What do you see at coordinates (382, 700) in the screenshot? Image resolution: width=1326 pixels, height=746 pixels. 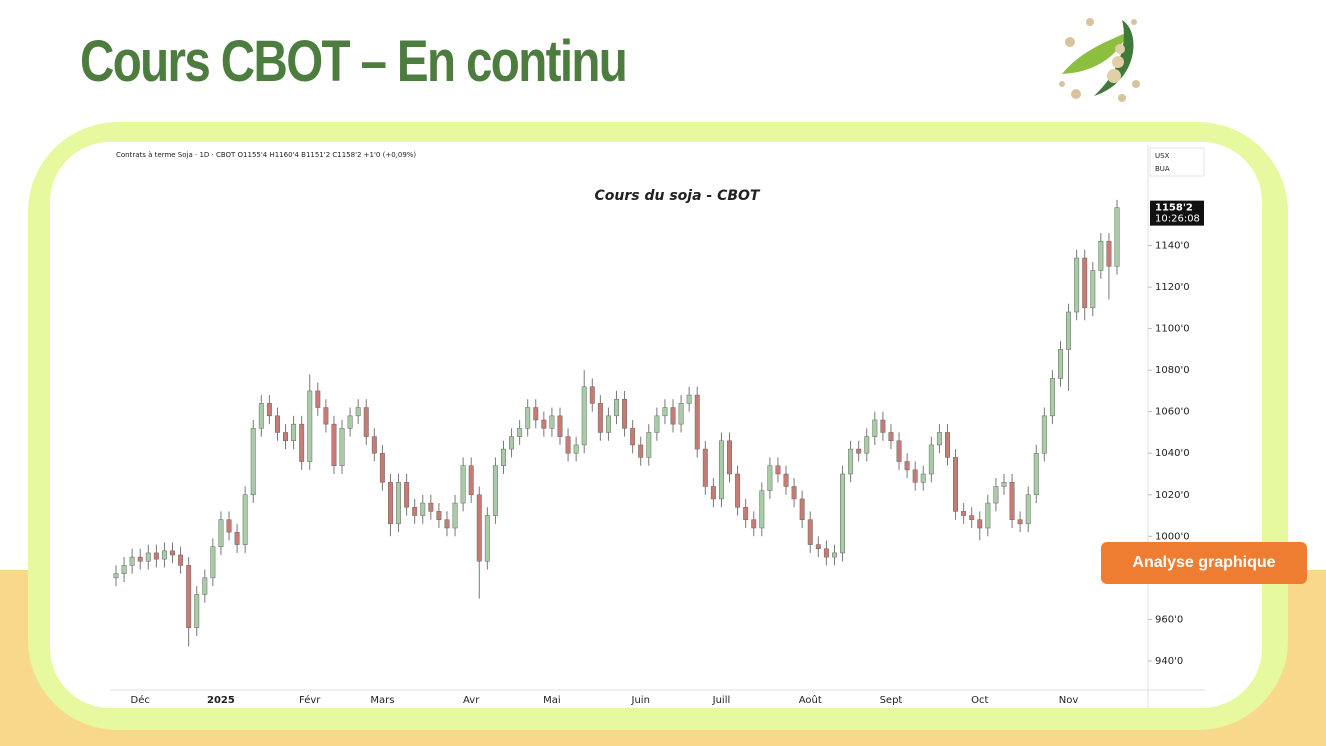 I see `x-tick-label: Mars` at bounding box center [382, 700].